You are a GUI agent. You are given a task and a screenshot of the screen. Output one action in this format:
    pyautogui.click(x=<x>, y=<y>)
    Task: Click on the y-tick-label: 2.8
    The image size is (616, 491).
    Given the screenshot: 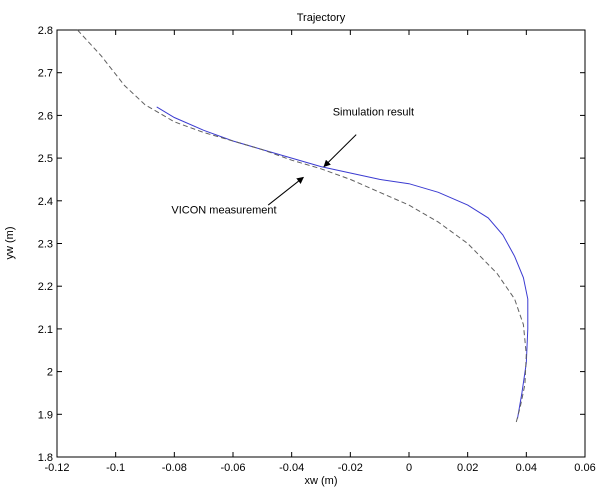 What is the action you would take?
    pyautogui.click(x=45, y=31)
    